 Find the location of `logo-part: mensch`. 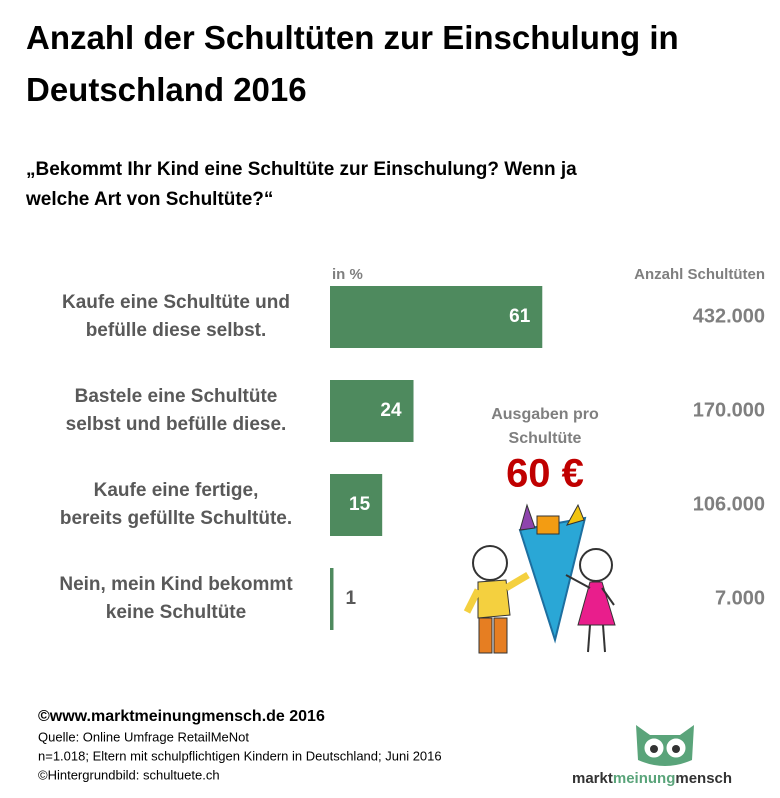

logo-part: mensch is located at coordinates (703, 778).